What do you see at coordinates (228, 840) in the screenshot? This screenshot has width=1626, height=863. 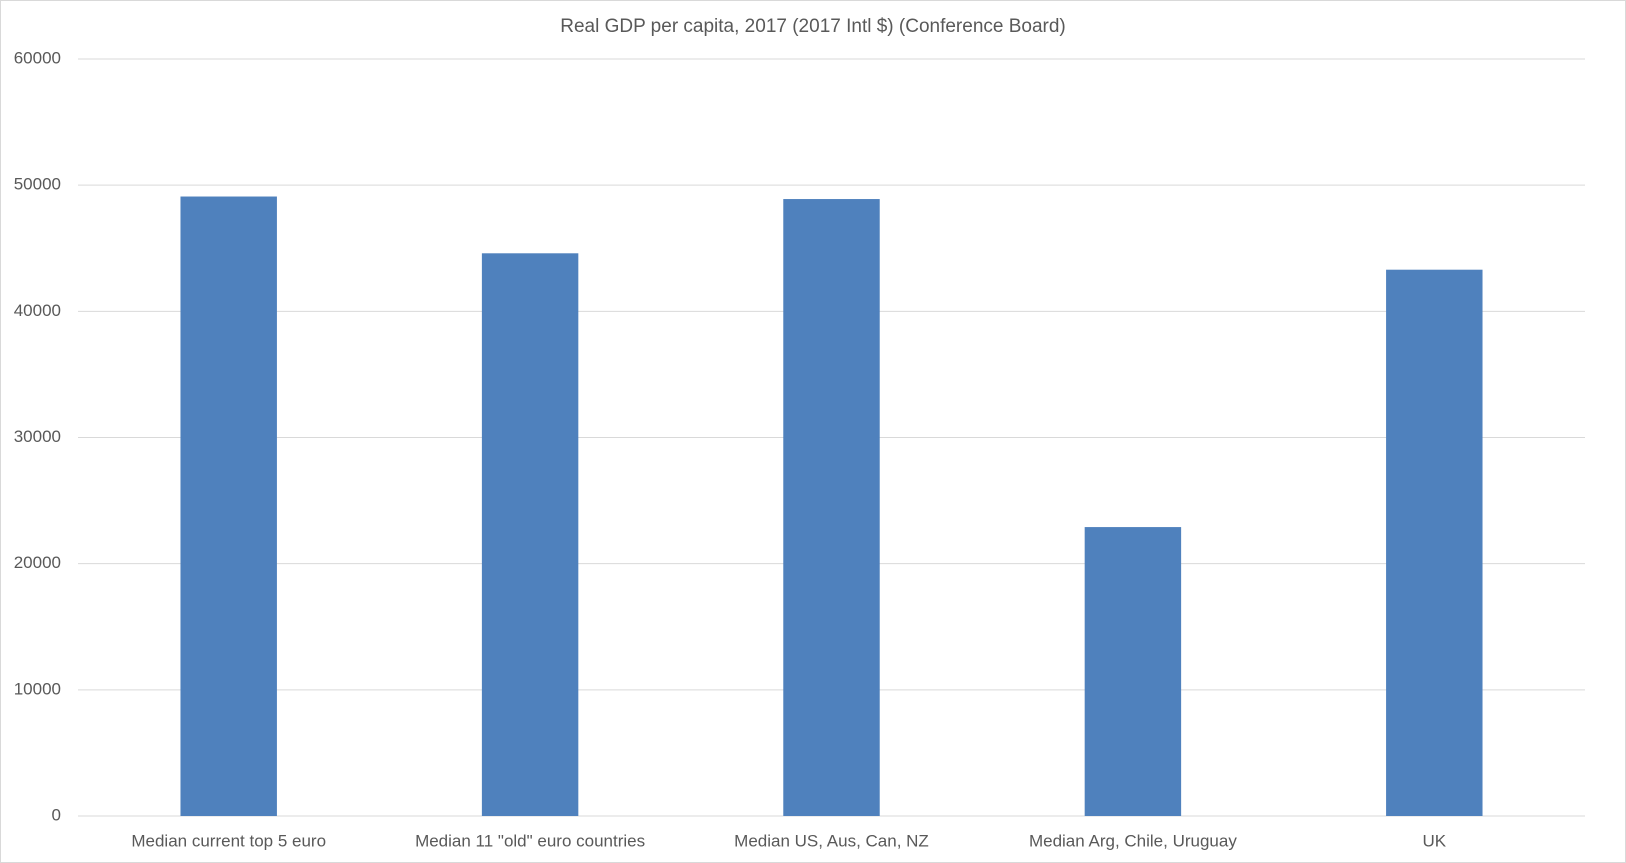 I see `x-tick-label: Median current top 5 euro` at bounding box center [228, 840].